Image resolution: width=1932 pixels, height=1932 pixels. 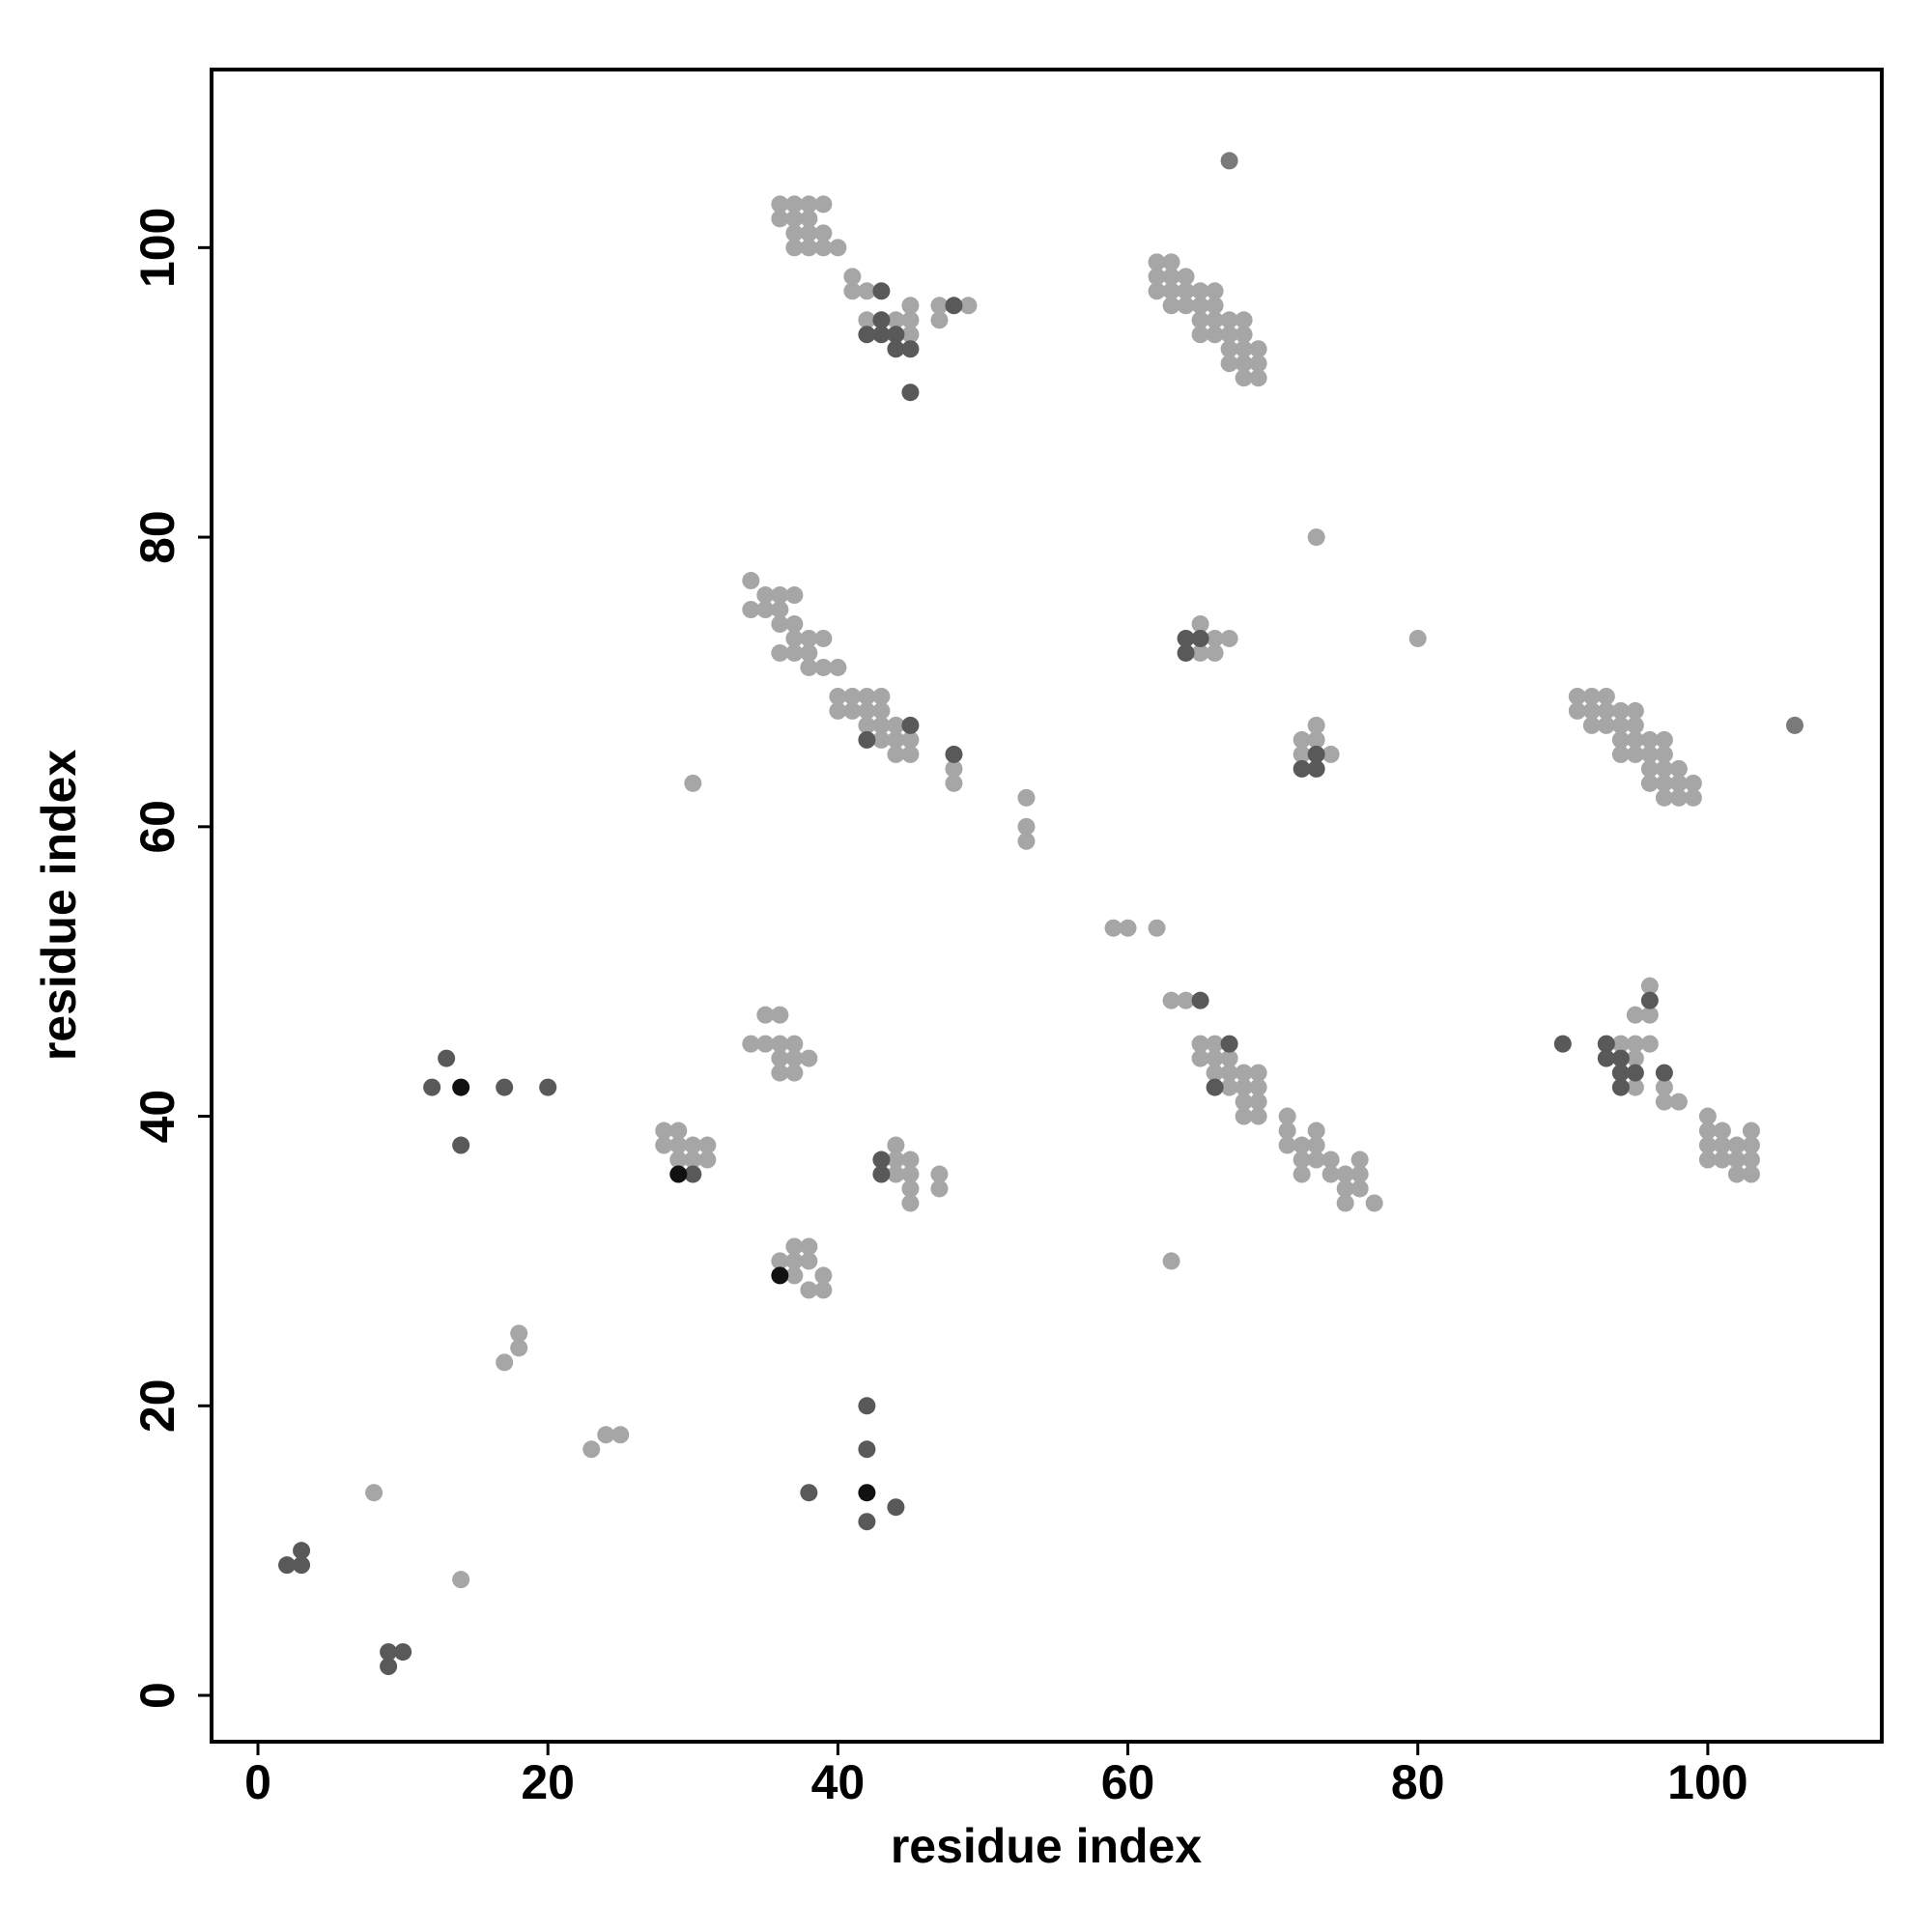 I want to click on y-tick-label: 100, so click(x=157, y=248).